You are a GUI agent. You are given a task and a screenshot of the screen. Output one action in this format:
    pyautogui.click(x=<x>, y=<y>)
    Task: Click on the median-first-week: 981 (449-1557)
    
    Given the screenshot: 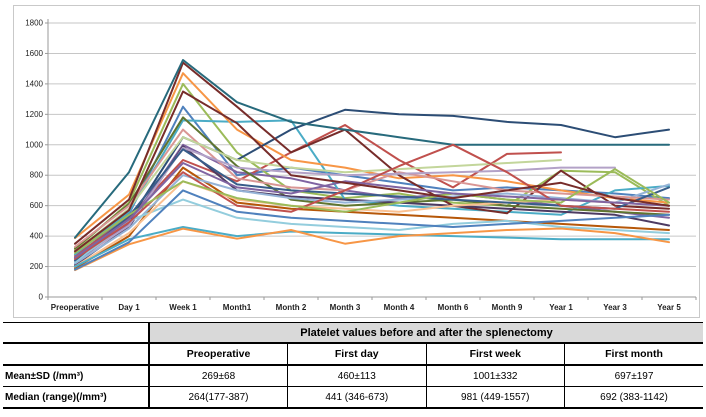 What is the action you would take?
    pyautogui.click(x=495, y=397)
    